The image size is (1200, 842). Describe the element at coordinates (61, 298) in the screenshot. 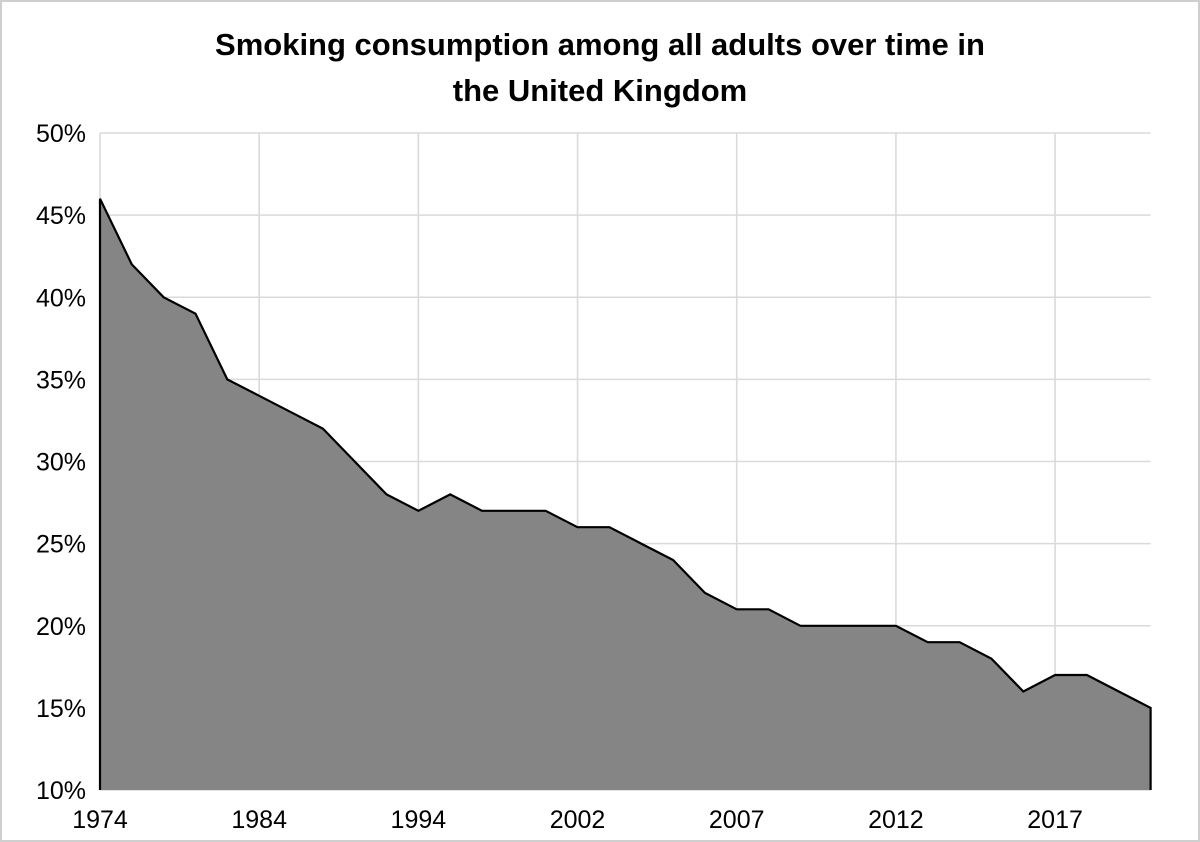

I see `y-axis-tick-label: 40%` at that location.